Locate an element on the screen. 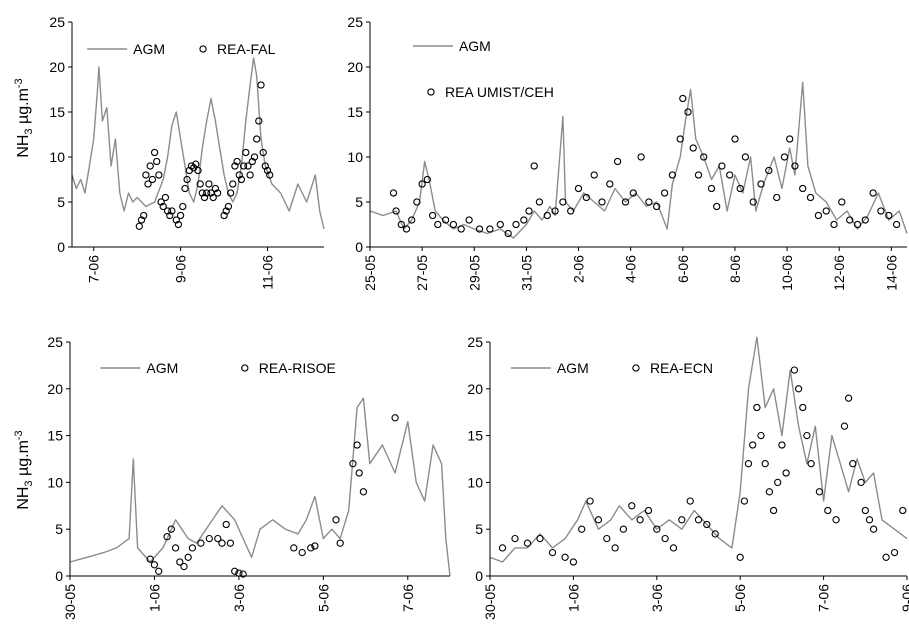 This screenshot has width=909, height=638. y-tick-label: 5 is located at coordinates (61, 202).